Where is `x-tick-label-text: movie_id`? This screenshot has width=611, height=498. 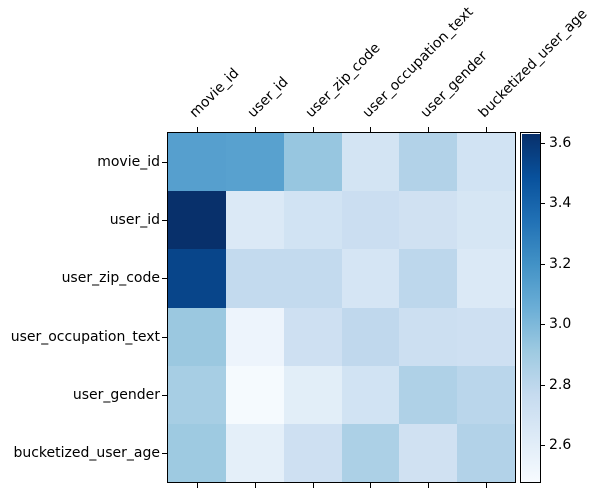
x-tick-label-text: movie_id is located at coordinates (214, 93).